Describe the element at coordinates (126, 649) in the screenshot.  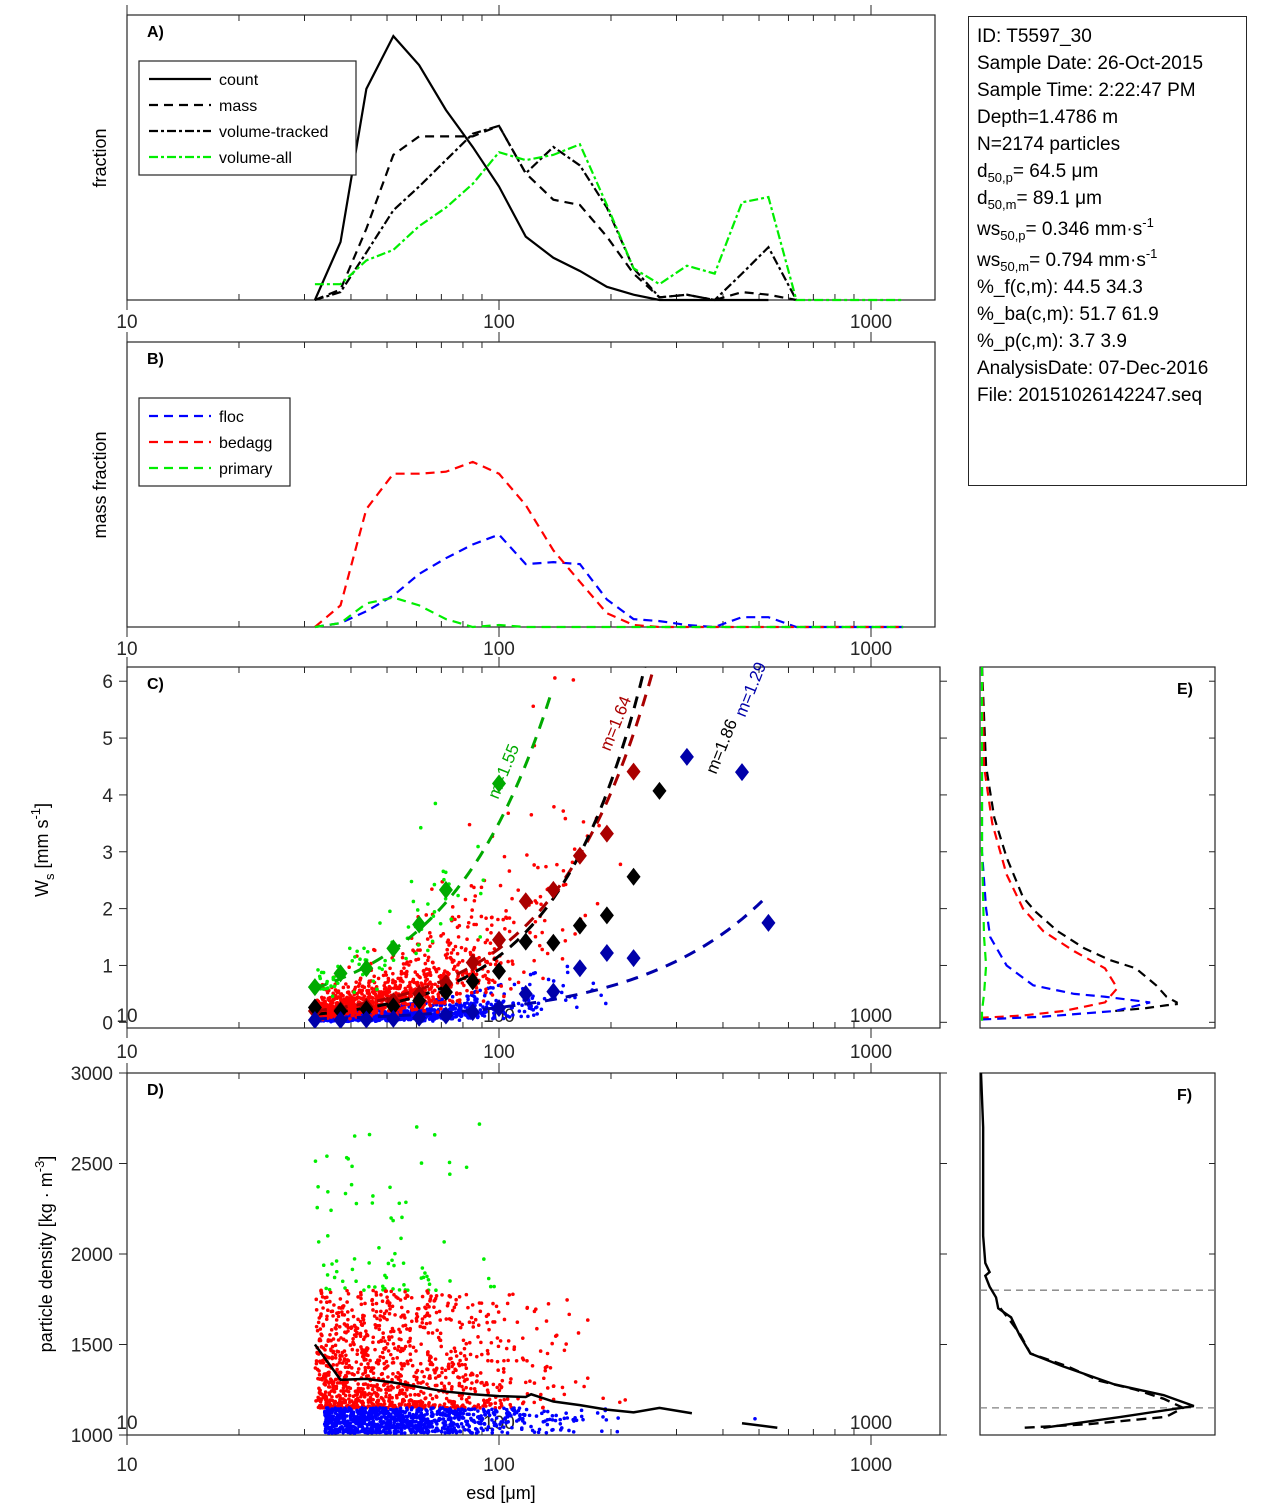
I see `x-tick-label: 10` at that location.